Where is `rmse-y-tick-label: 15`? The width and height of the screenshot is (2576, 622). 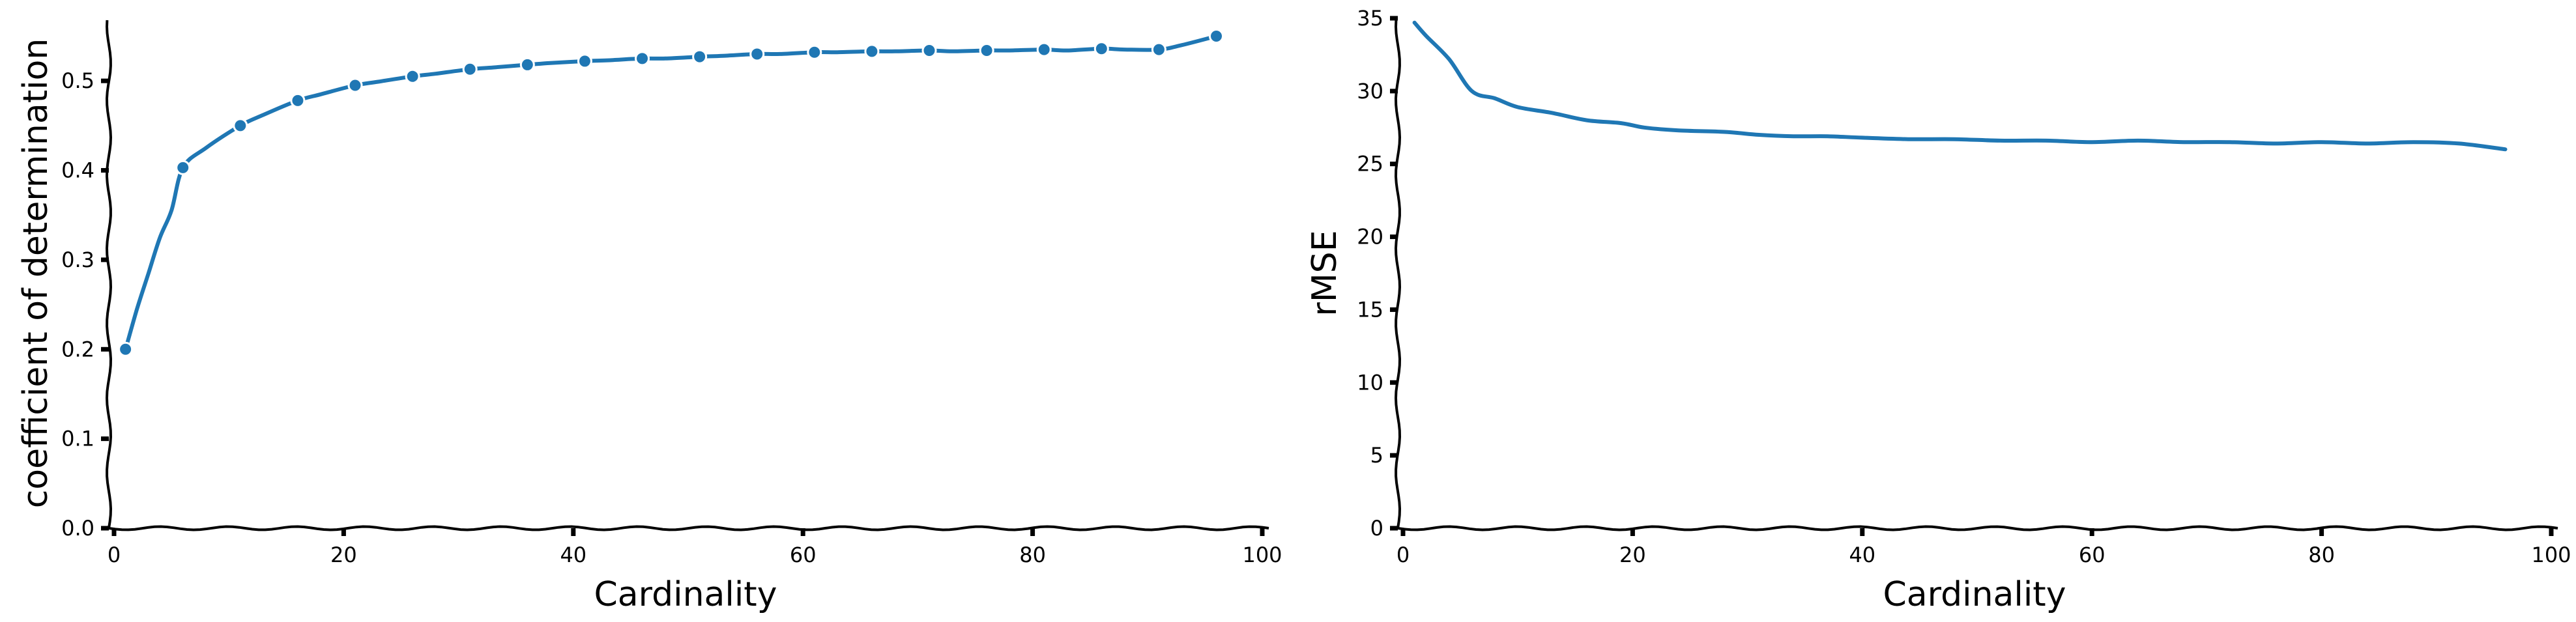 rmse-y-tick-label: 15 is located at coordinates (1370, 309).